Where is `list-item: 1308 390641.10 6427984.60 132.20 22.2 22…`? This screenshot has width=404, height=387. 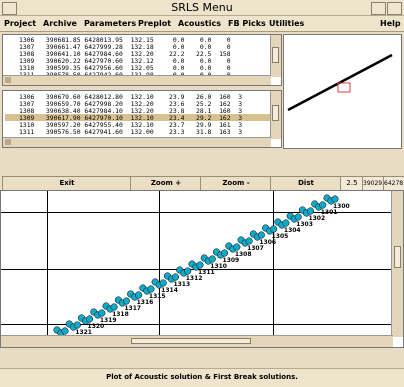 list-item: 1308 390641.10 6427984.60 132.20 22.2 22… is located at coordinates (125, 54).